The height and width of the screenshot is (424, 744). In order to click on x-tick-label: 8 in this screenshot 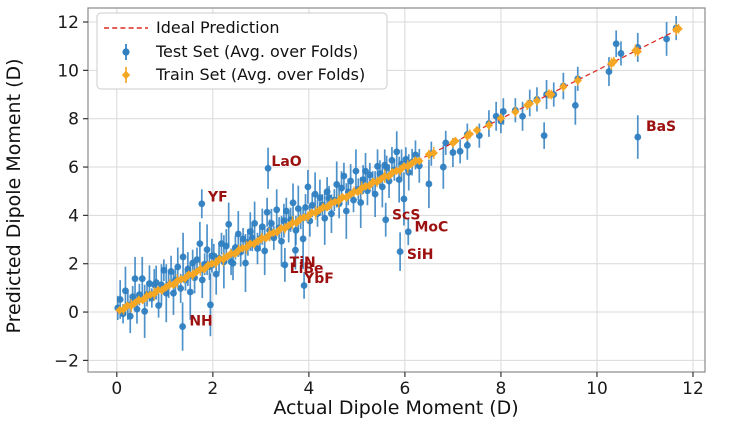, I will do `click(501, 389)`.